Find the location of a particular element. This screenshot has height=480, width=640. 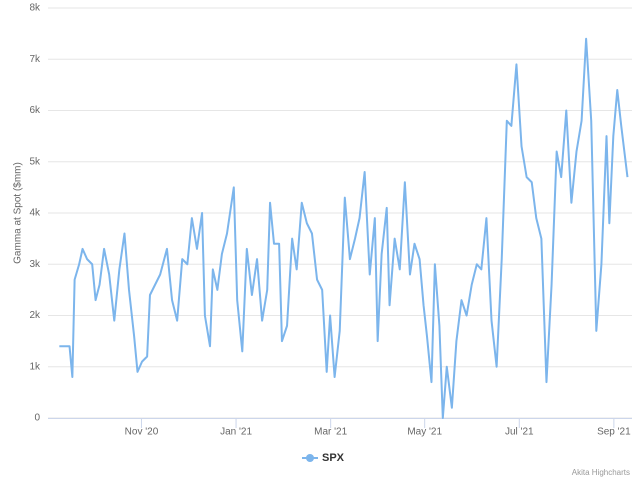

y-tick-label: 8k is located at coordinates (35, 8).